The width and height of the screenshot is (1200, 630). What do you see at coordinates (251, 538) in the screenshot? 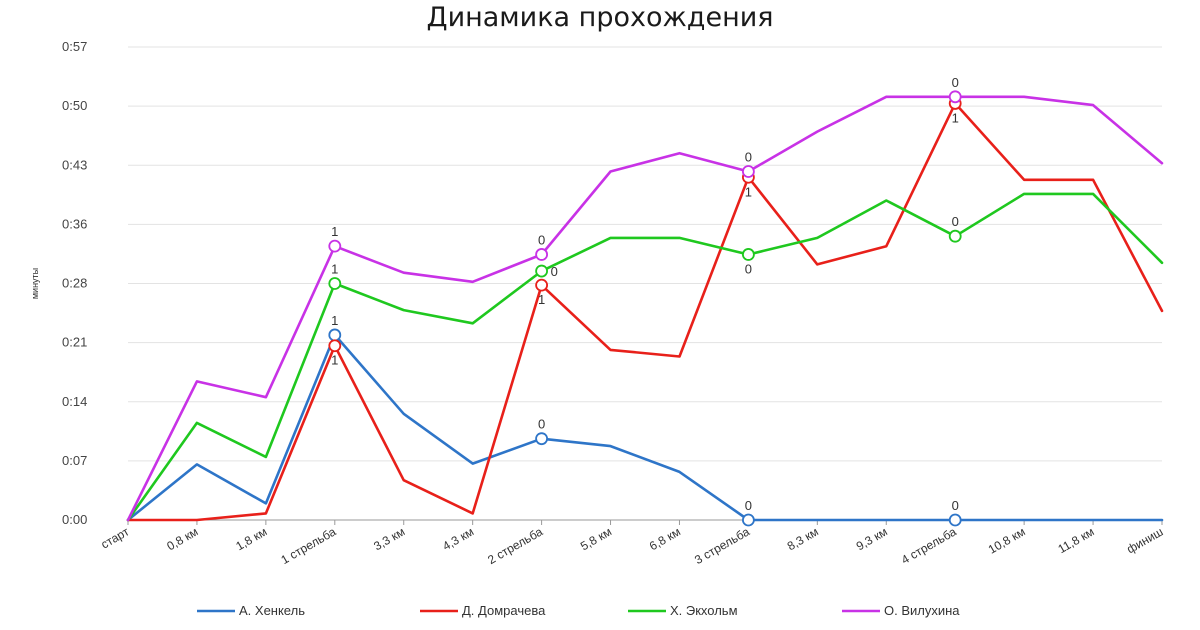
I see `x-tick-label: 1,8 км` at bounding box center [251, 538].